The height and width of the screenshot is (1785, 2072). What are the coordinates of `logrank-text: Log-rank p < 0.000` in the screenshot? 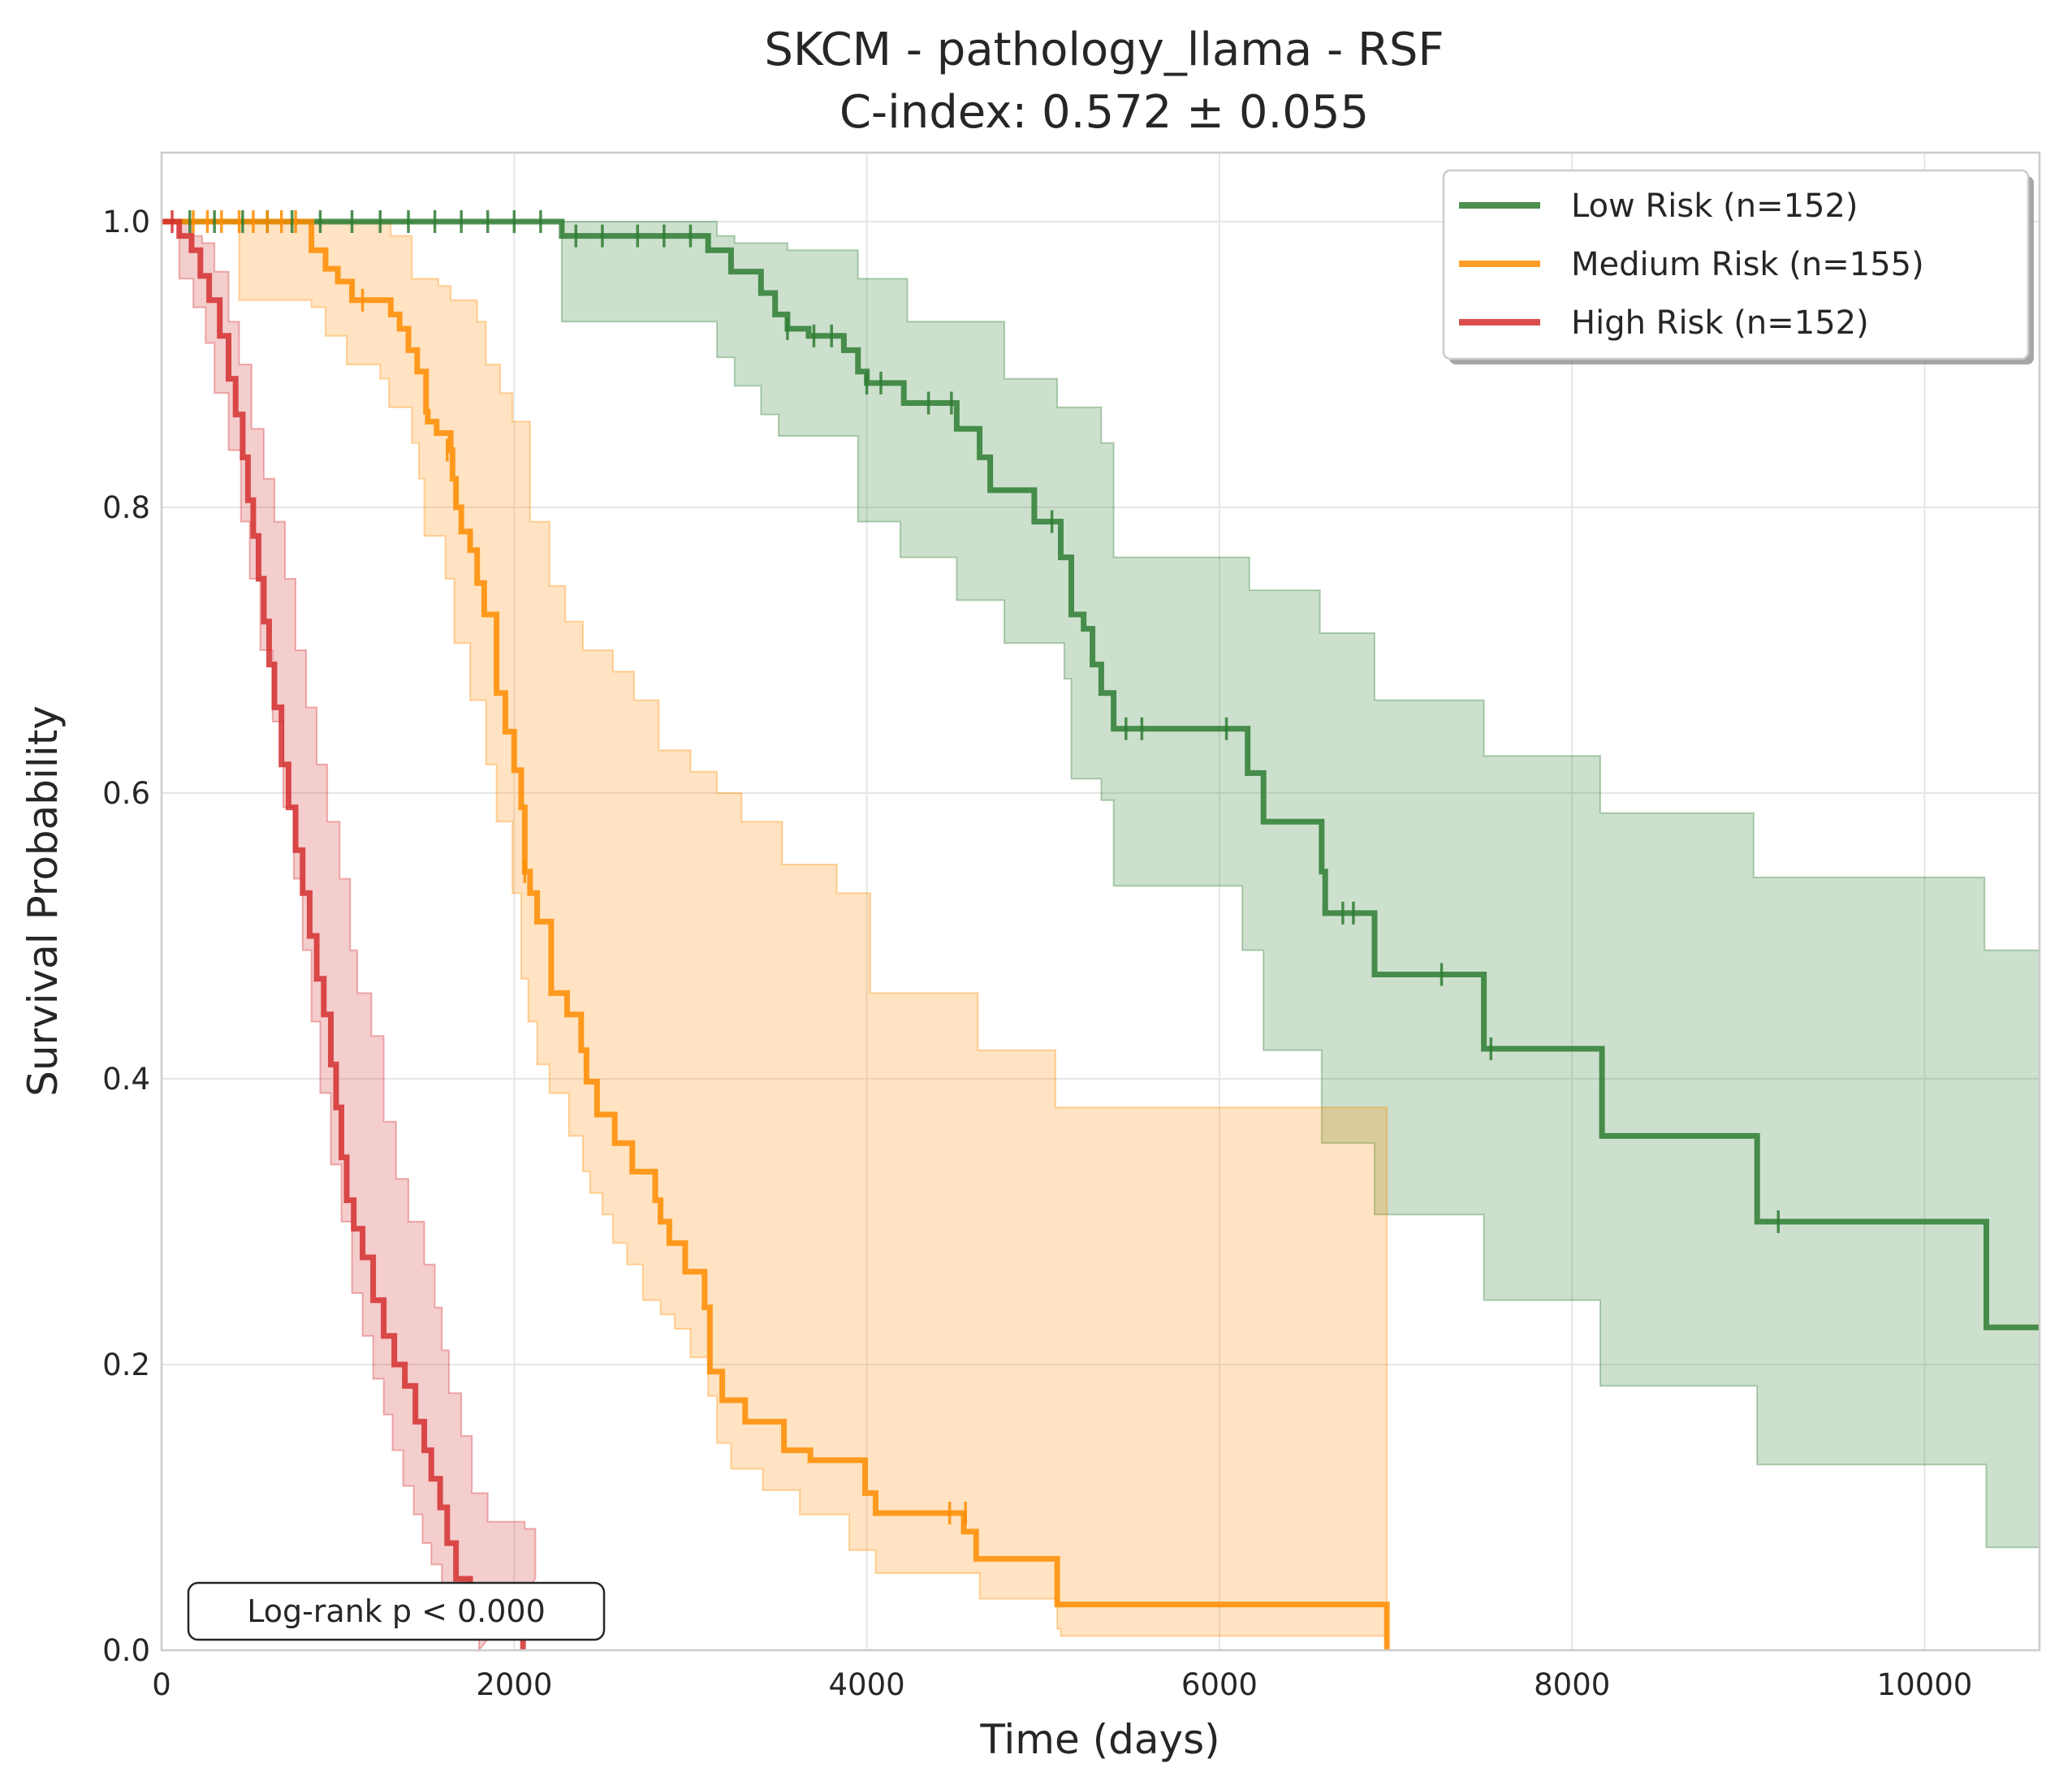 It's located at (396, 1611).